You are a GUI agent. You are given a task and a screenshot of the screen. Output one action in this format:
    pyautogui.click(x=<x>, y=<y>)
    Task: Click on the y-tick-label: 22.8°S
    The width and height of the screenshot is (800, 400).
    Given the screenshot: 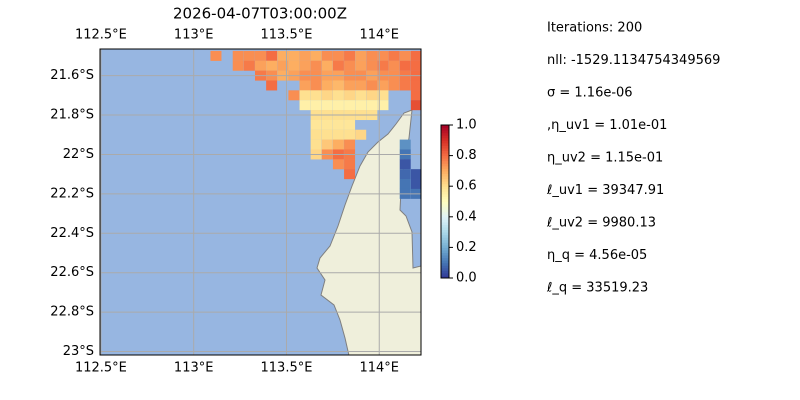 What is the action you would take?
    pyautogui.click(x=72, y=312)
    